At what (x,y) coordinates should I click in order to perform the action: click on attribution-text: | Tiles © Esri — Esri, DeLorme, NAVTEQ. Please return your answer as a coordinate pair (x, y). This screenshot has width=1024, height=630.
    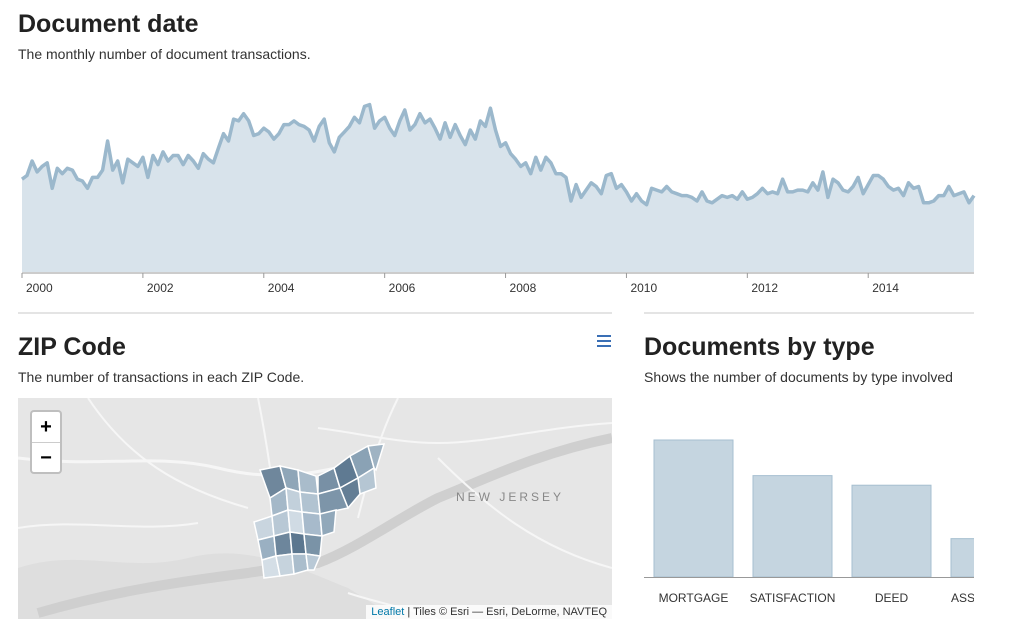
    Looking at the image, I should click on (505, 612).